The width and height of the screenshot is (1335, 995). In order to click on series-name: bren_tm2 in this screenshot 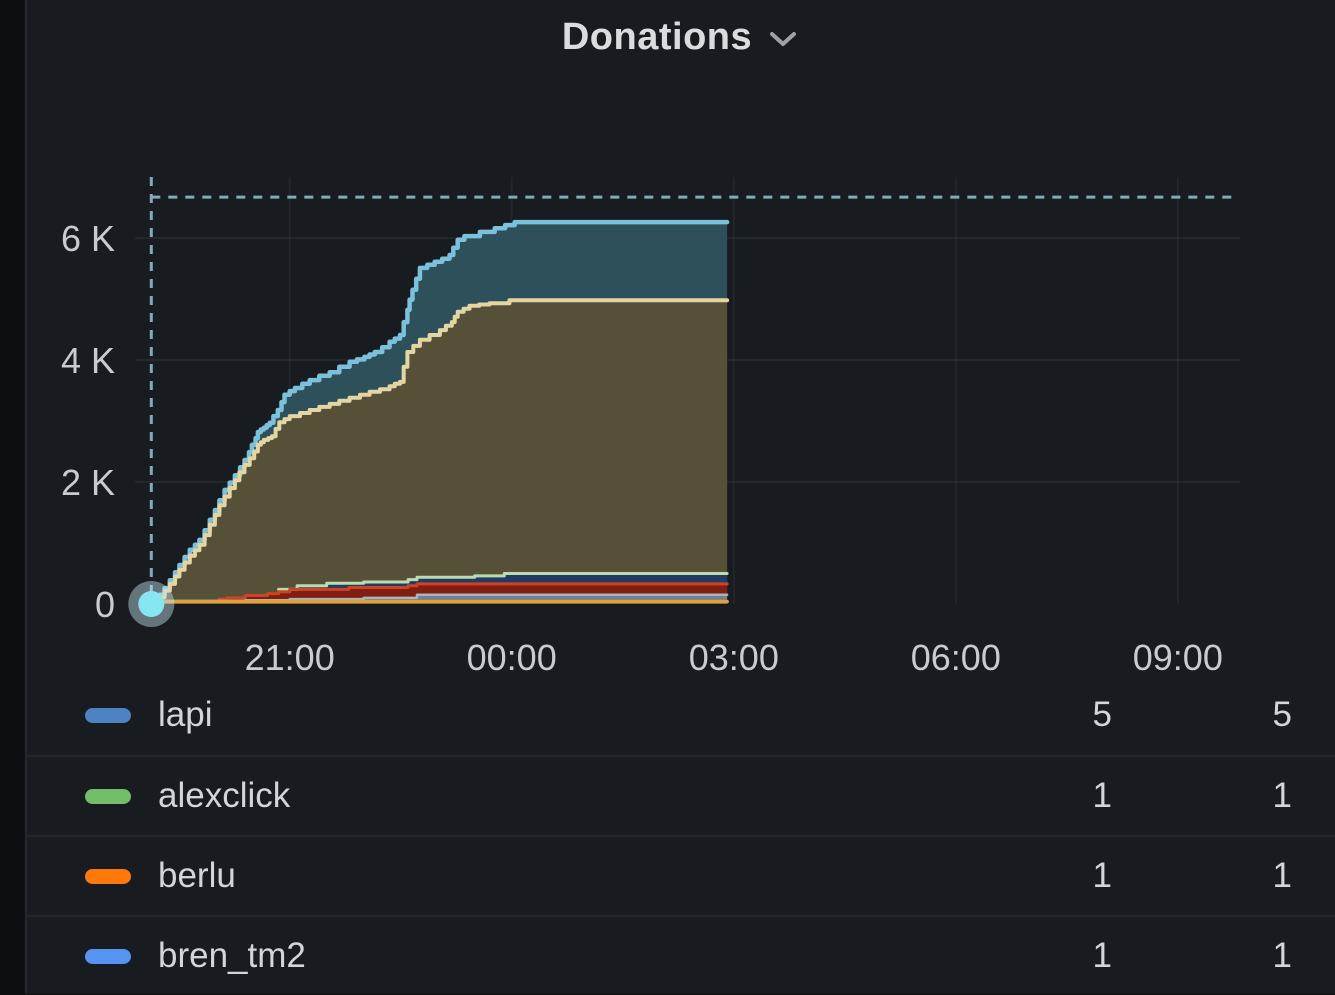, I will do `click(232, 955)`.